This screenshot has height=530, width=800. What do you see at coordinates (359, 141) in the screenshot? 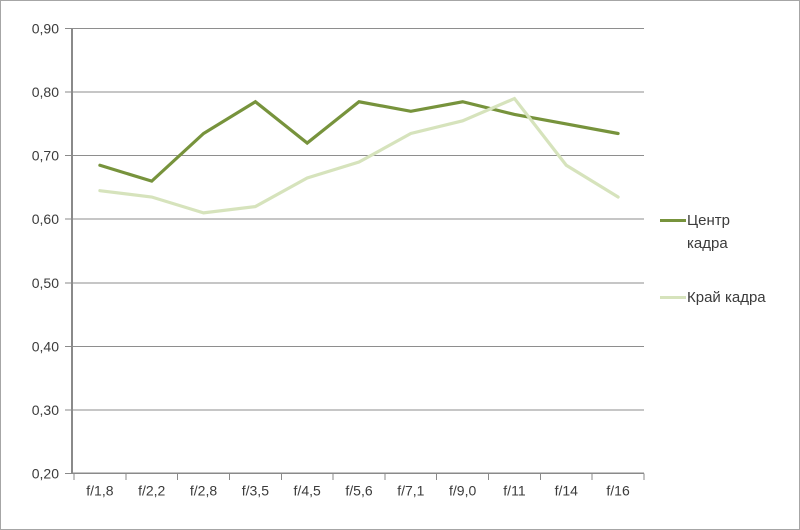
I see `series-line-center` at bounding box center [359, 141].